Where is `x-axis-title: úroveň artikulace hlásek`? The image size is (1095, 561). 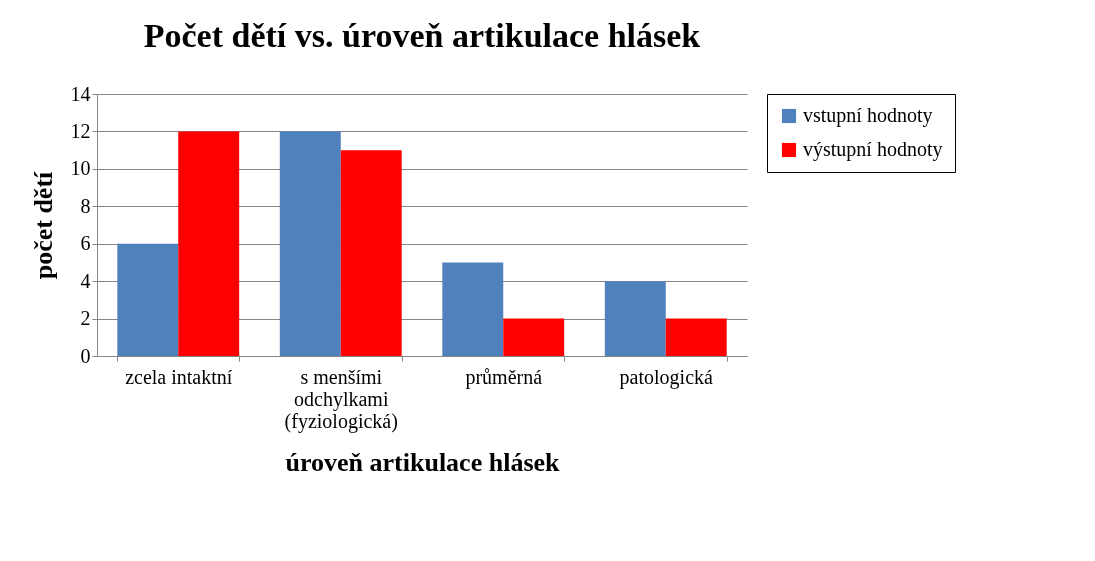 x-axis-title: úroveň artikulace hlásek is located at coordinates (423, 462).